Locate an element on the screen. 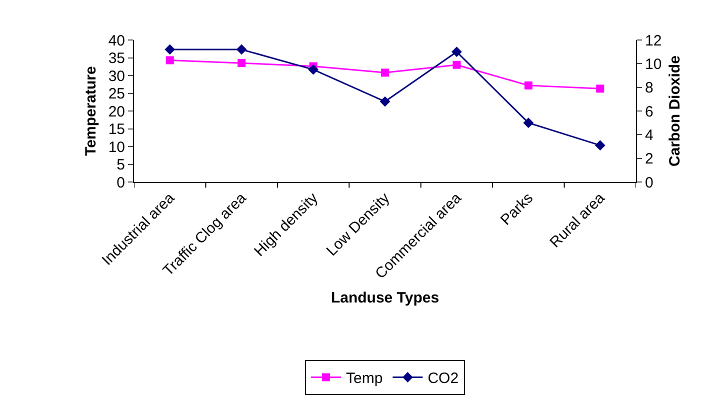 The image size is (711, 407). y-tick-label: 10 is located at coordinates (116, 147).